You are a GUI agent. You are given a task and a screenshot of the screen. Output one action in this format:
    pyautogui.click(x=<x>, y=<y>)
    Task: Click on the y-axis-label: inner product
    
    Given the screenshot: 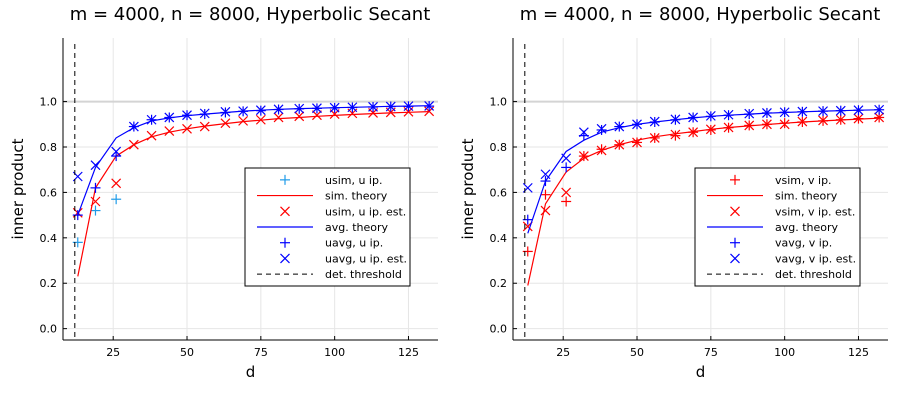 What is the action you would take?
    pyautogui.click(x=468, y=188)
    